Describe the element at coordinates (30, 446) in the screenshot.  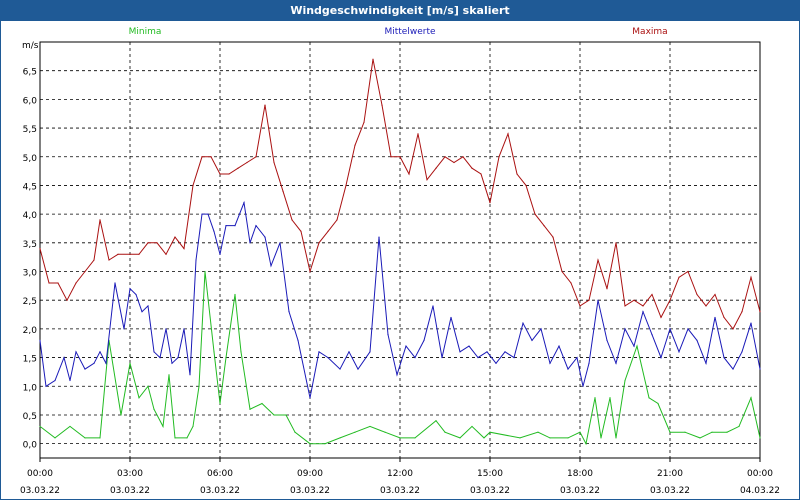
I see `y-tick-label: 0,0` at that location.